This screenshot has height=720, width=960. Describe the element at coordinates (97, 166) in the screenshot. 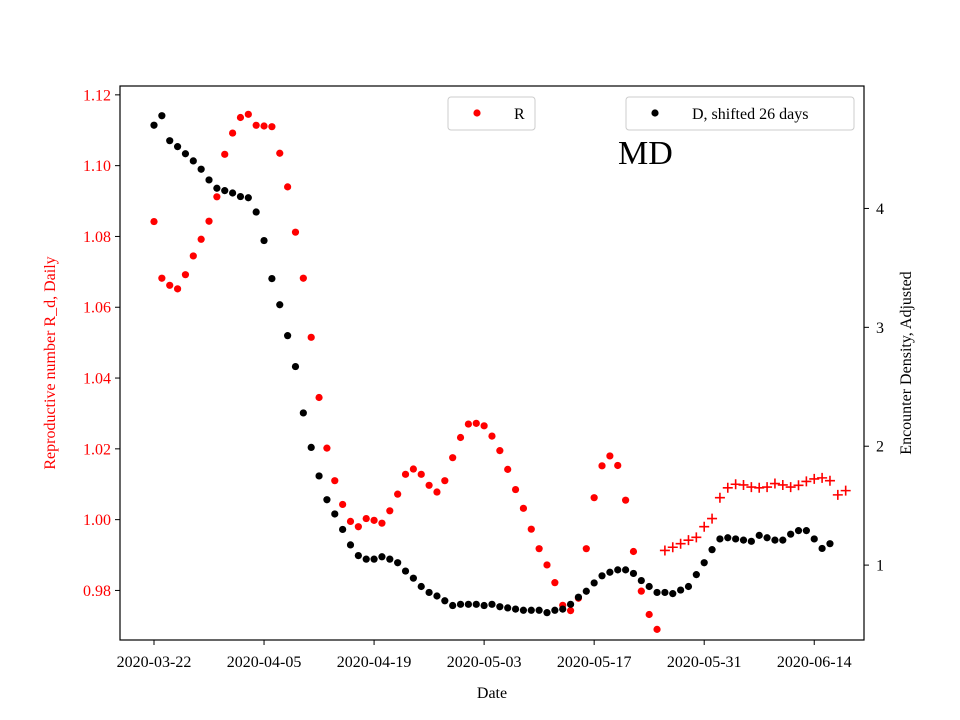

I see `left-y-tick-label: 1.10` at that location.